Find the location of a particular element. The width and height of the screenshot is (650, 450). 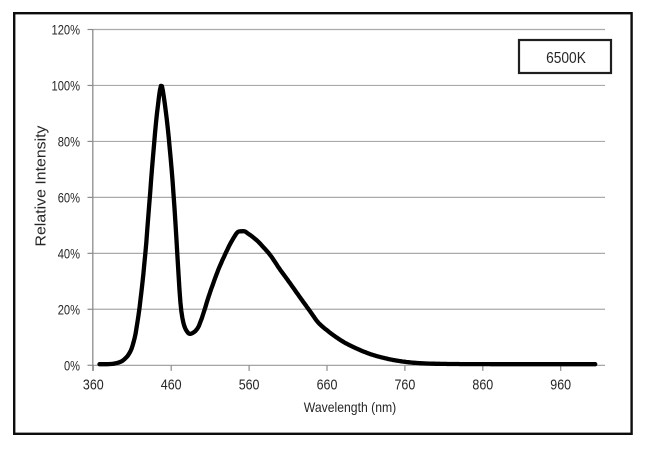

svg-text: 40% is located at coordinates (69, 253).